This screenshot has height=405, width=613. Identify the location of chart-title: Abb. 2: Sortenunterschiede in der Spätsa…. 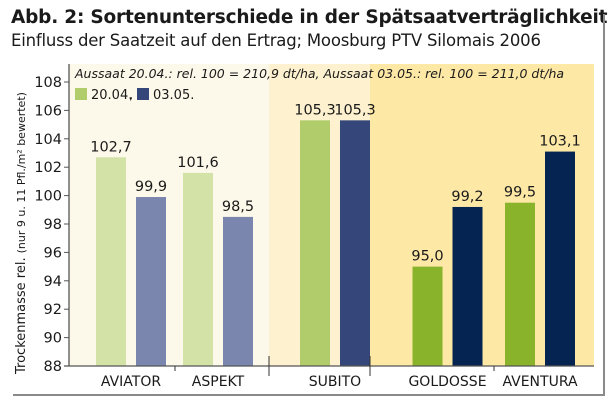
(309, 17).